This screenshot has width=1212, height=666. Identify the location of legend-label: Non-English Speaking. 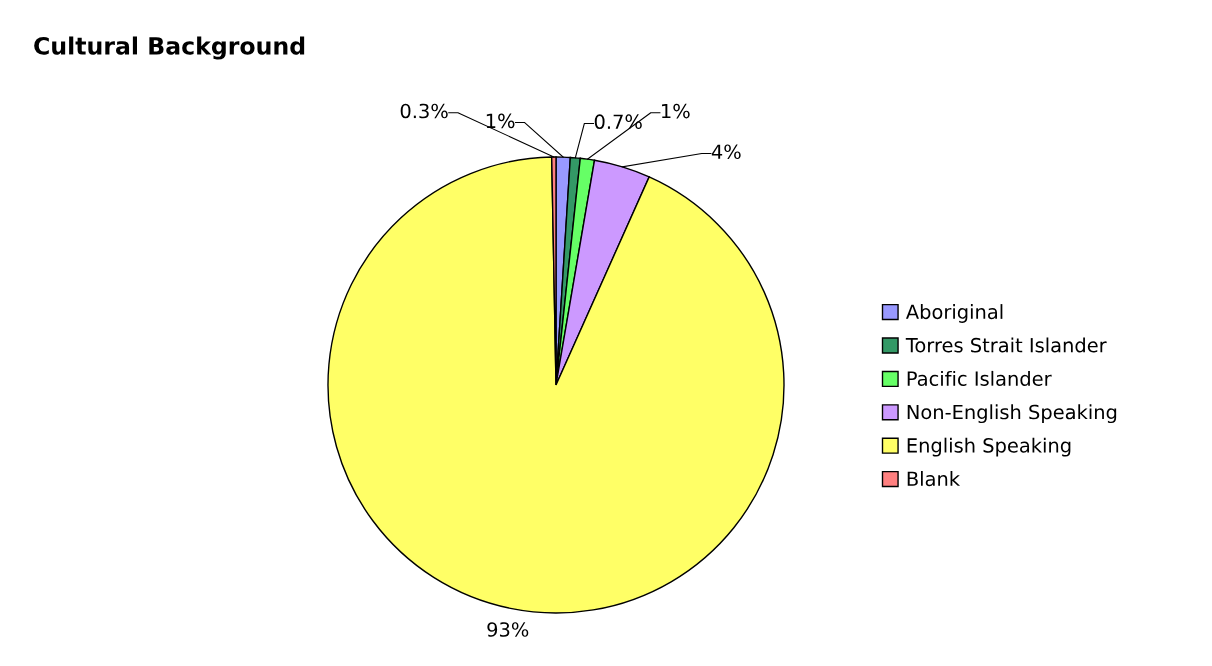
(1012, 414).